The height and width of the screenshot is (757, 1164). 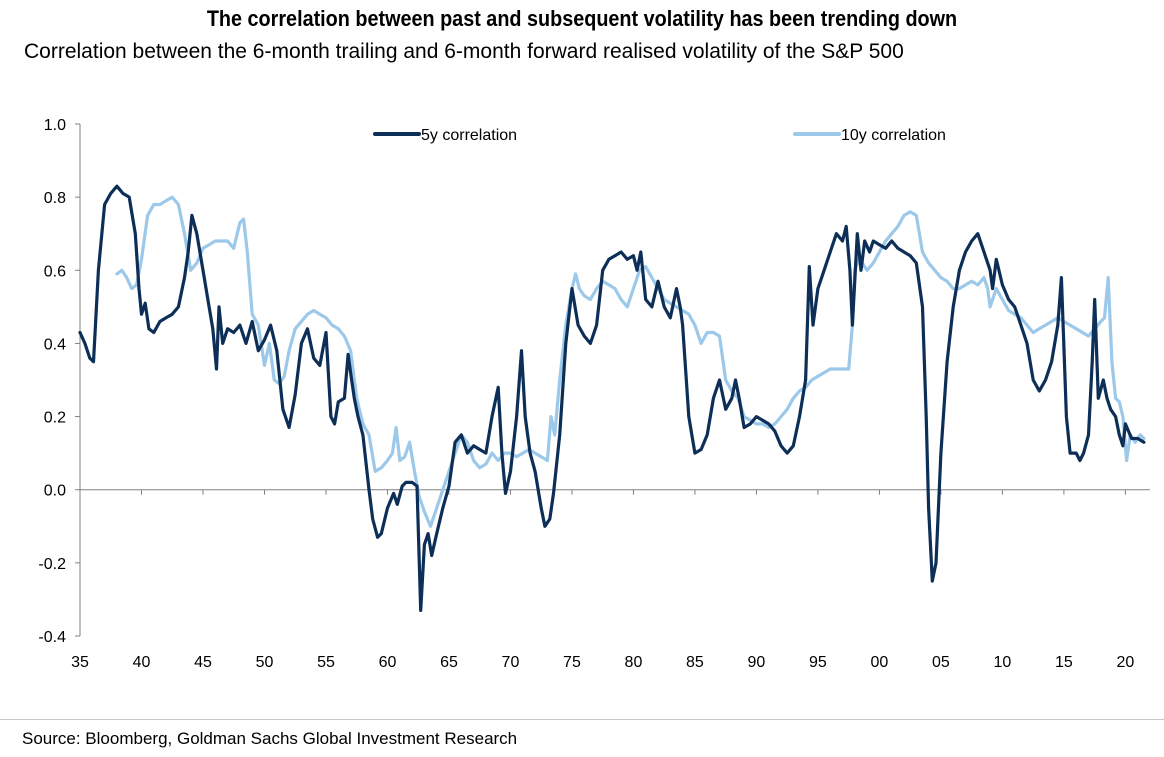 I want to click on x-tick-label: 05, so click(x=941, y=662).